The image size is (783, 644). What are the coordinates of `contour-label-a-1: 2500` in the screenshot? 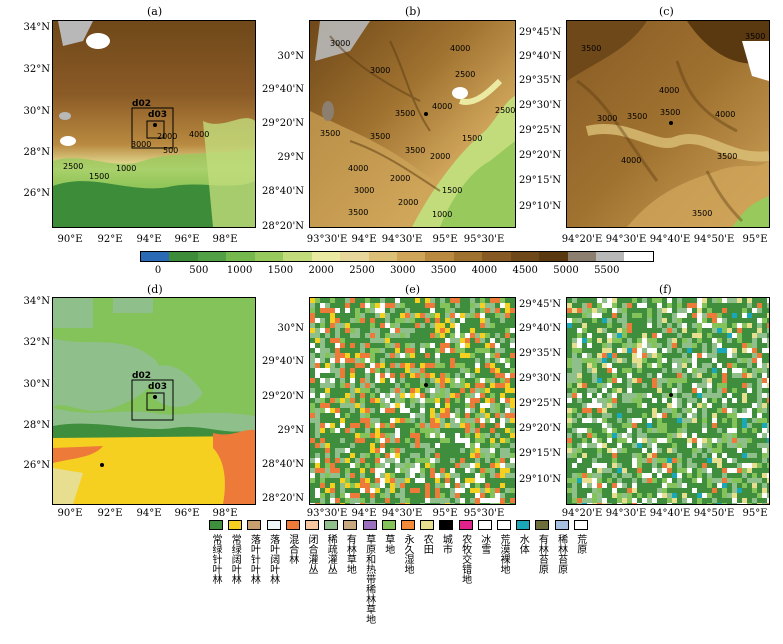 It's located at (73, 166).